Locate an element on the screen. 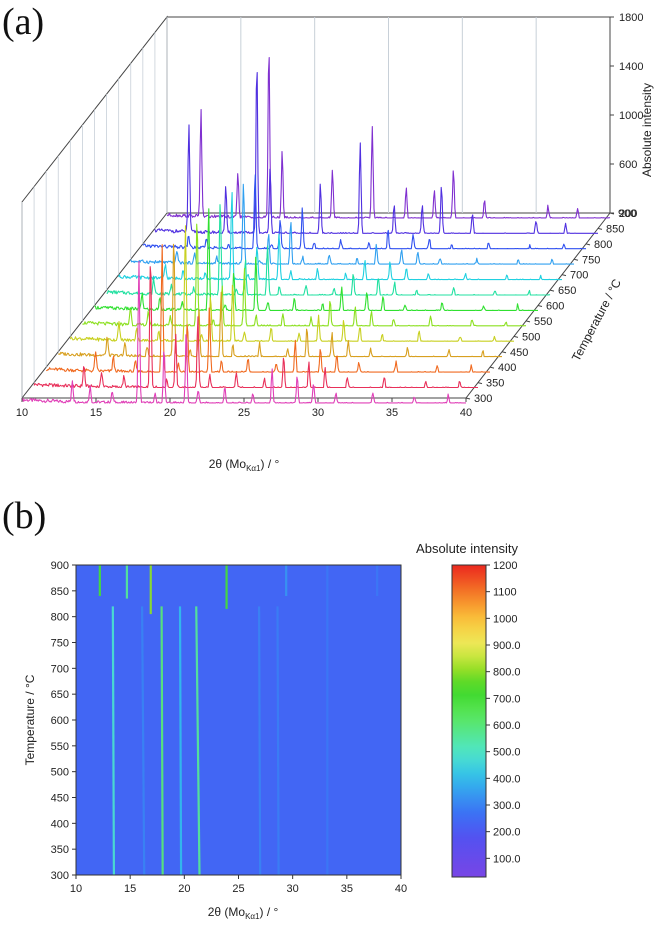 The image size is (661, 932). temp-tick-label: 400 is located at coordinates (507, 368).